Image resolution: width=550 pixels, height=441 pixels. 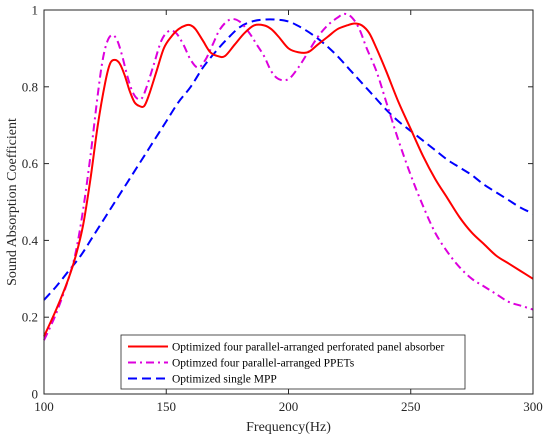 I want to click on x-tick-label: 150, so click(x=167, y=406).